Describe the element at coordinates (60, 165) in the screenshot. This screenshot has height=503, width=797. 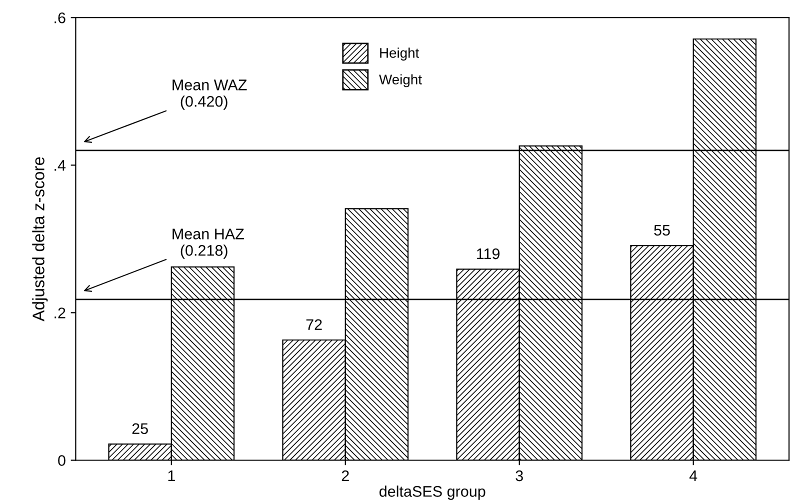
I see `y-tick-label: .4` at that location.